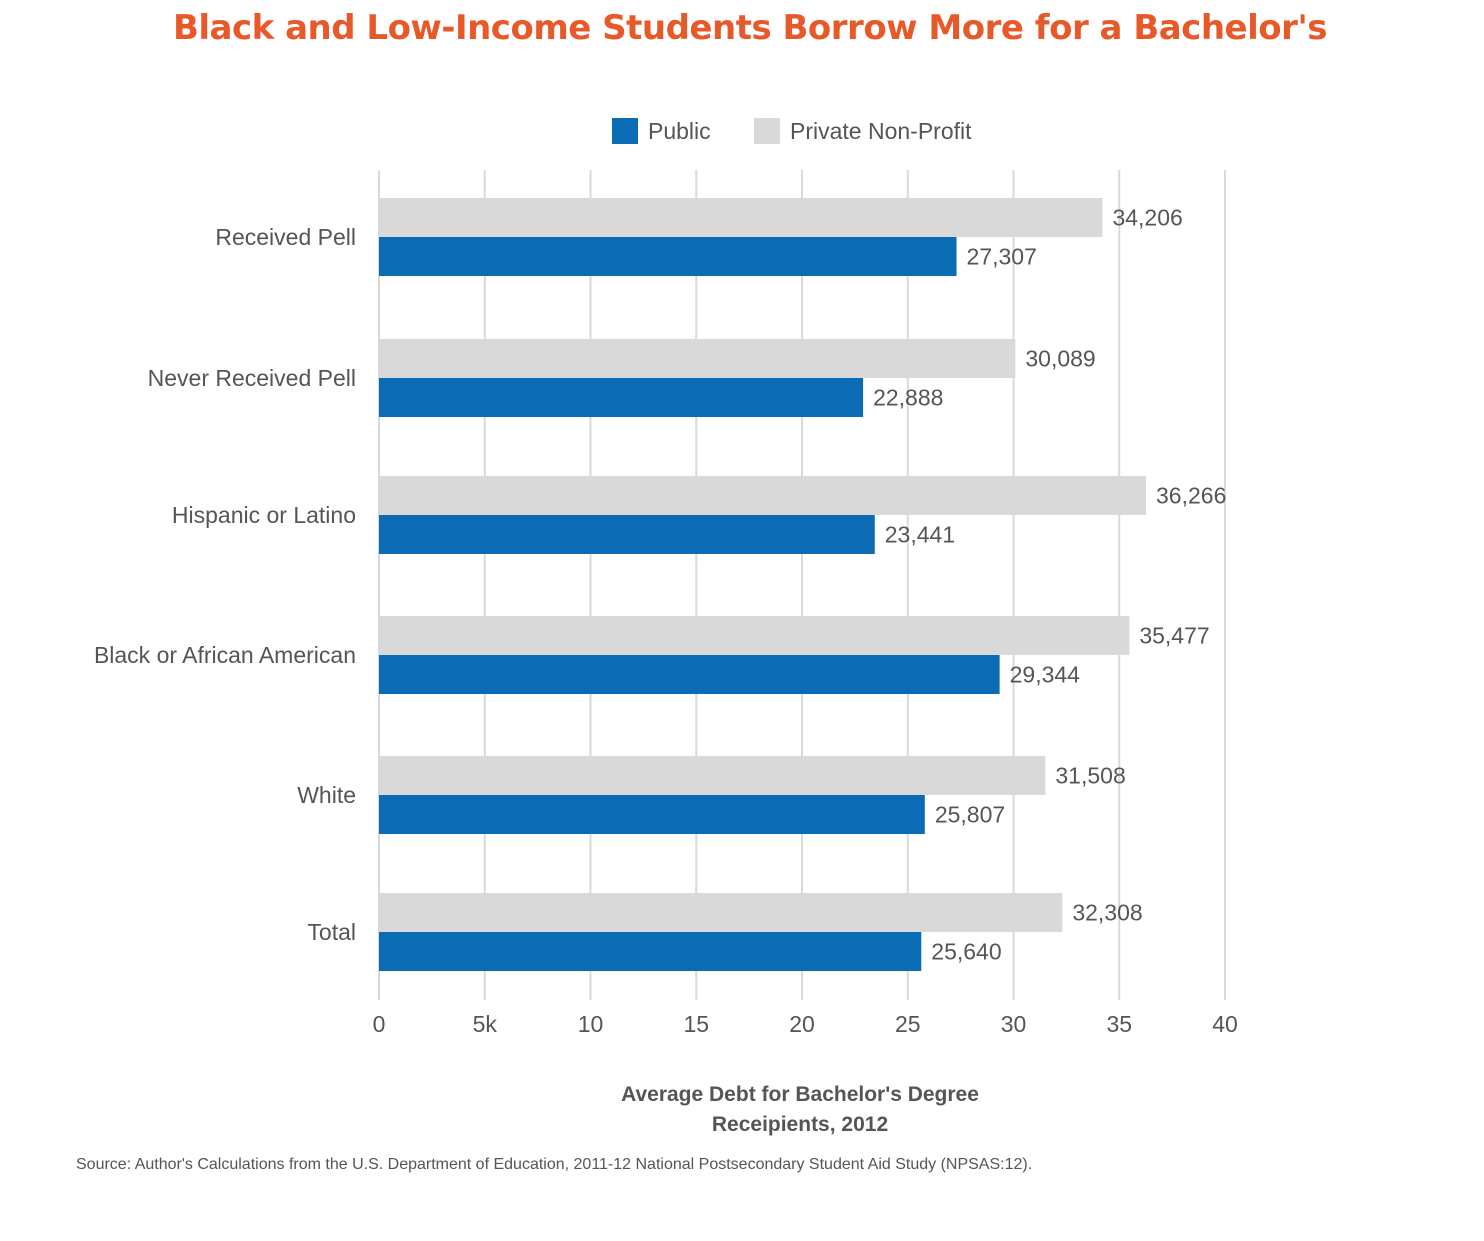 Image resolution: width=1484 pixels, height=1241 pixels. Describe the element at coordinates (802, 1024) in the screenshot. I see `x-tick-label-4: 20` at that location.